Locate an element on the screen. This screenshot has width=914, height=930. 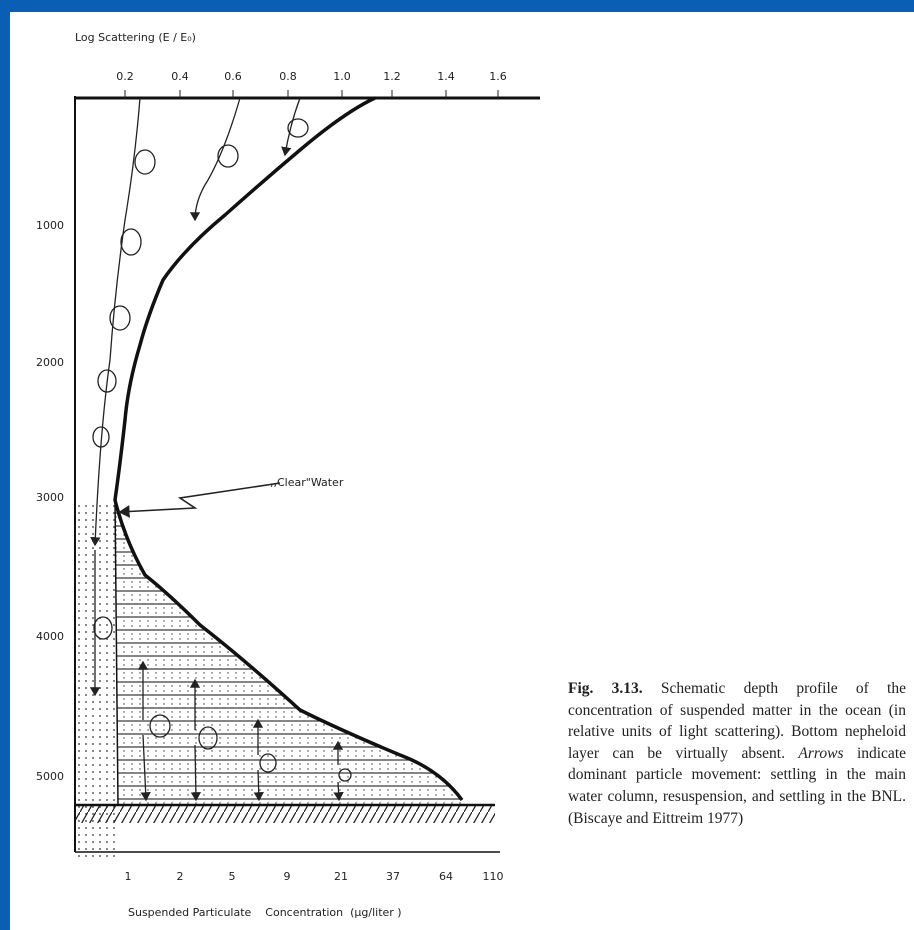
top-tick-label: 0.8 is located at coordinates (288, 76).